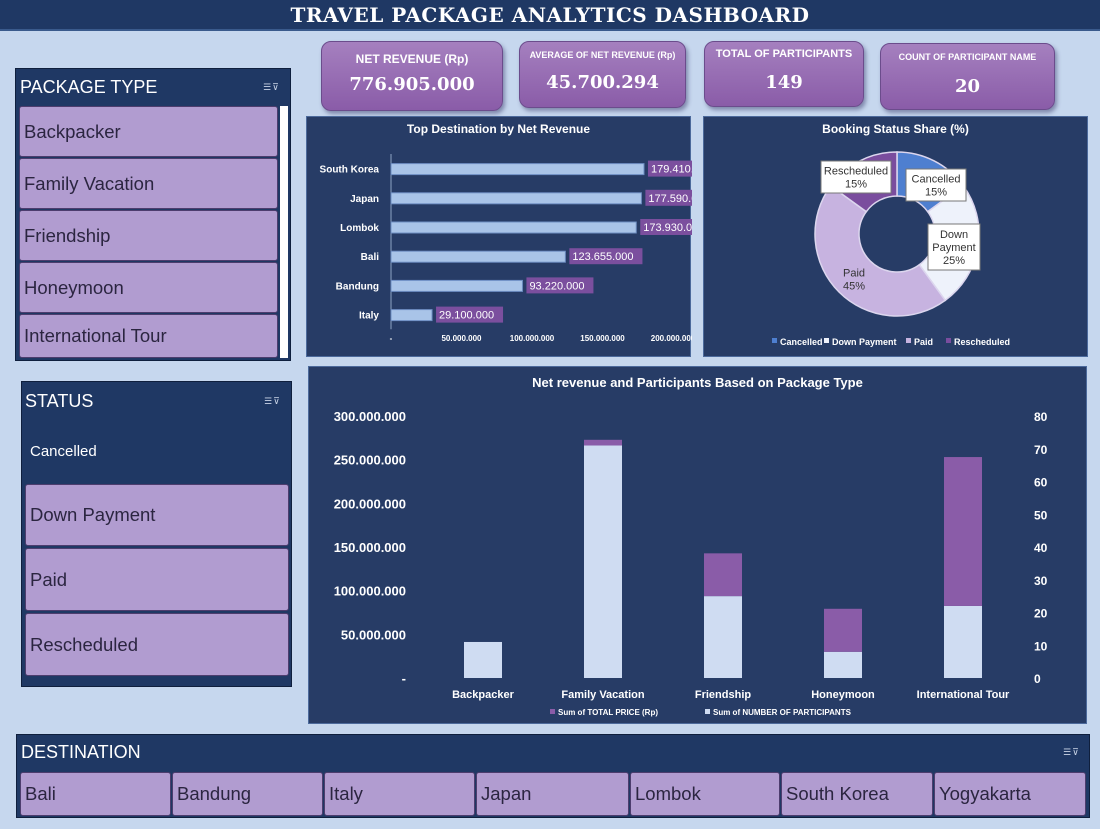  I want to click on slicer-item-backpacker: Backpacker, so click(148, 131).